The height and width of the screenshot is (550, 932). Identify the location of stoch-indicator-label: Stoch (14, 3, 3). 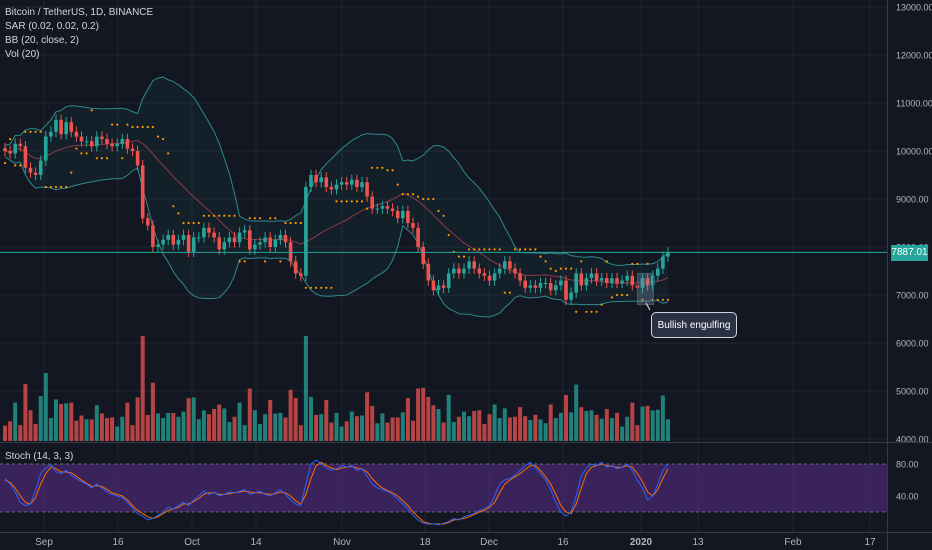
(39, 456).